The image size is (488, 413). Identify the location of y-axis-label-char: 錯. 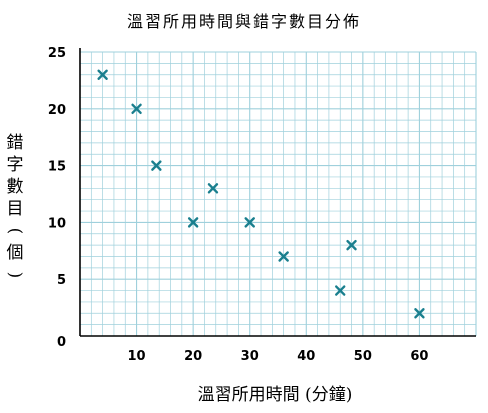
(15, 143).